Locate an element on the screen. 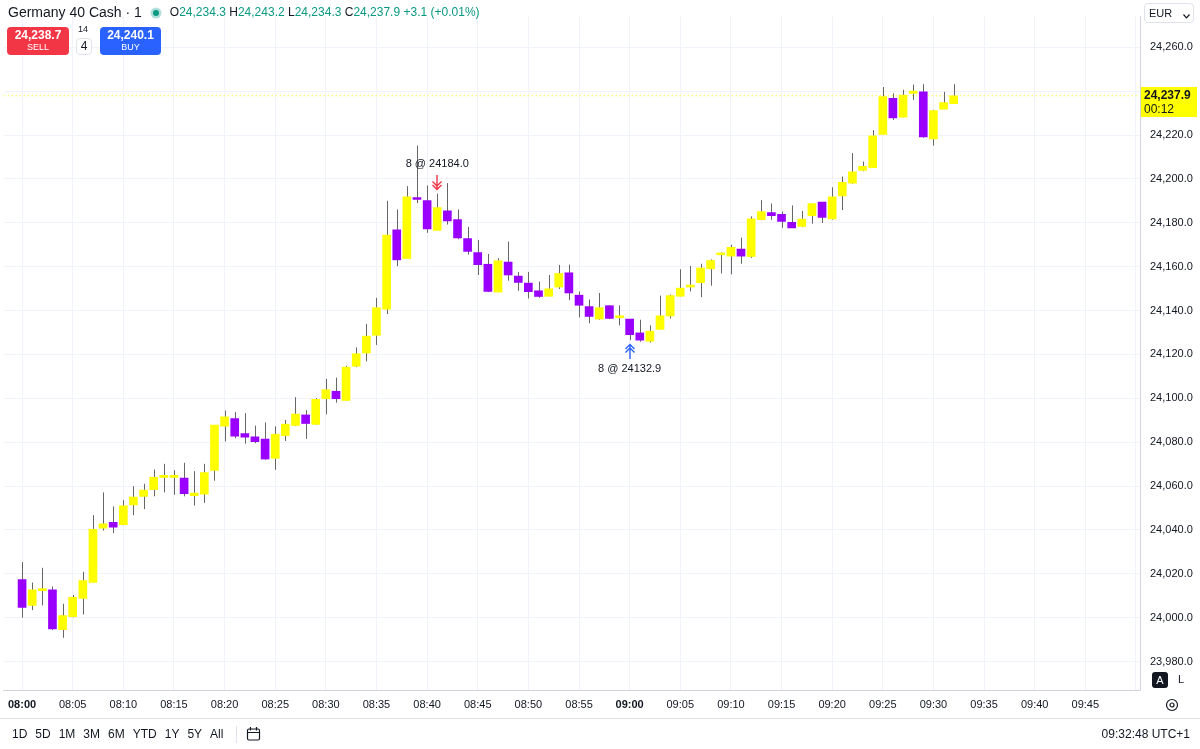  text: All is located at coordinates (217, 734).